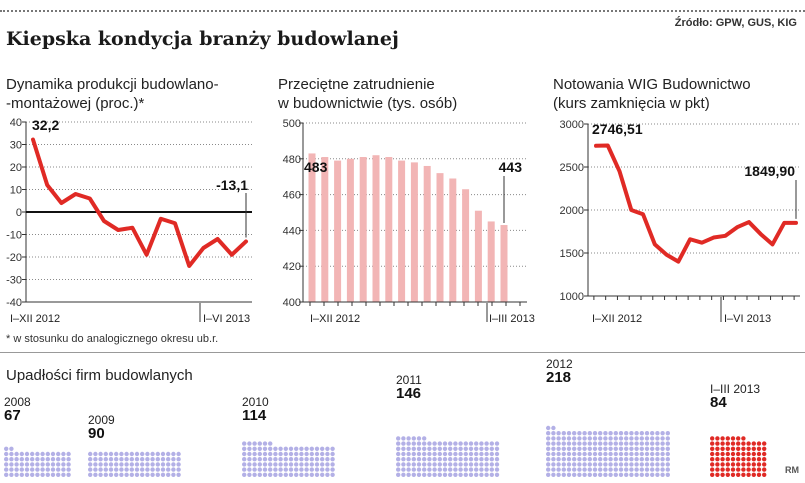 The height and width of the screenshot is (483, 805). What do you see at coordinates (14, 281) in the screenshot?
I see `chart1-ytick-label: -30` at bounding box center [14, 281].